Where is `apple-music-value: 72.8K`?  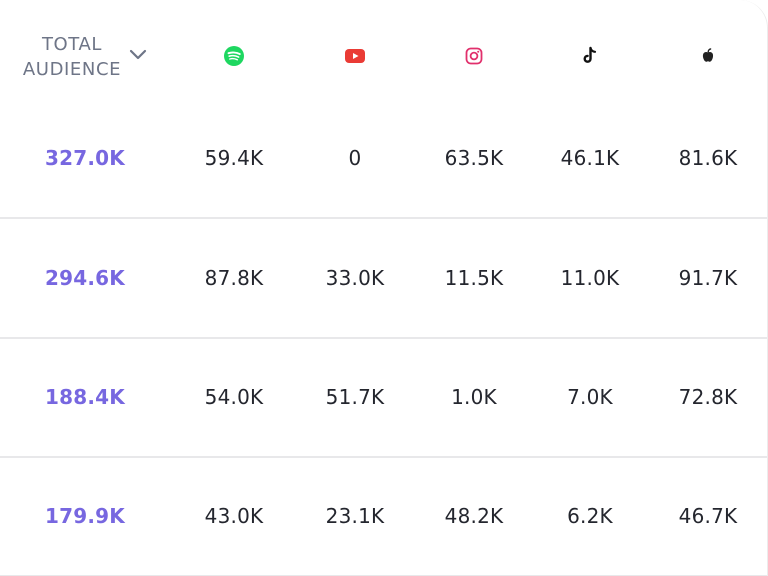 apple-music-value: 72.8K is located at coordinates (708, 397).